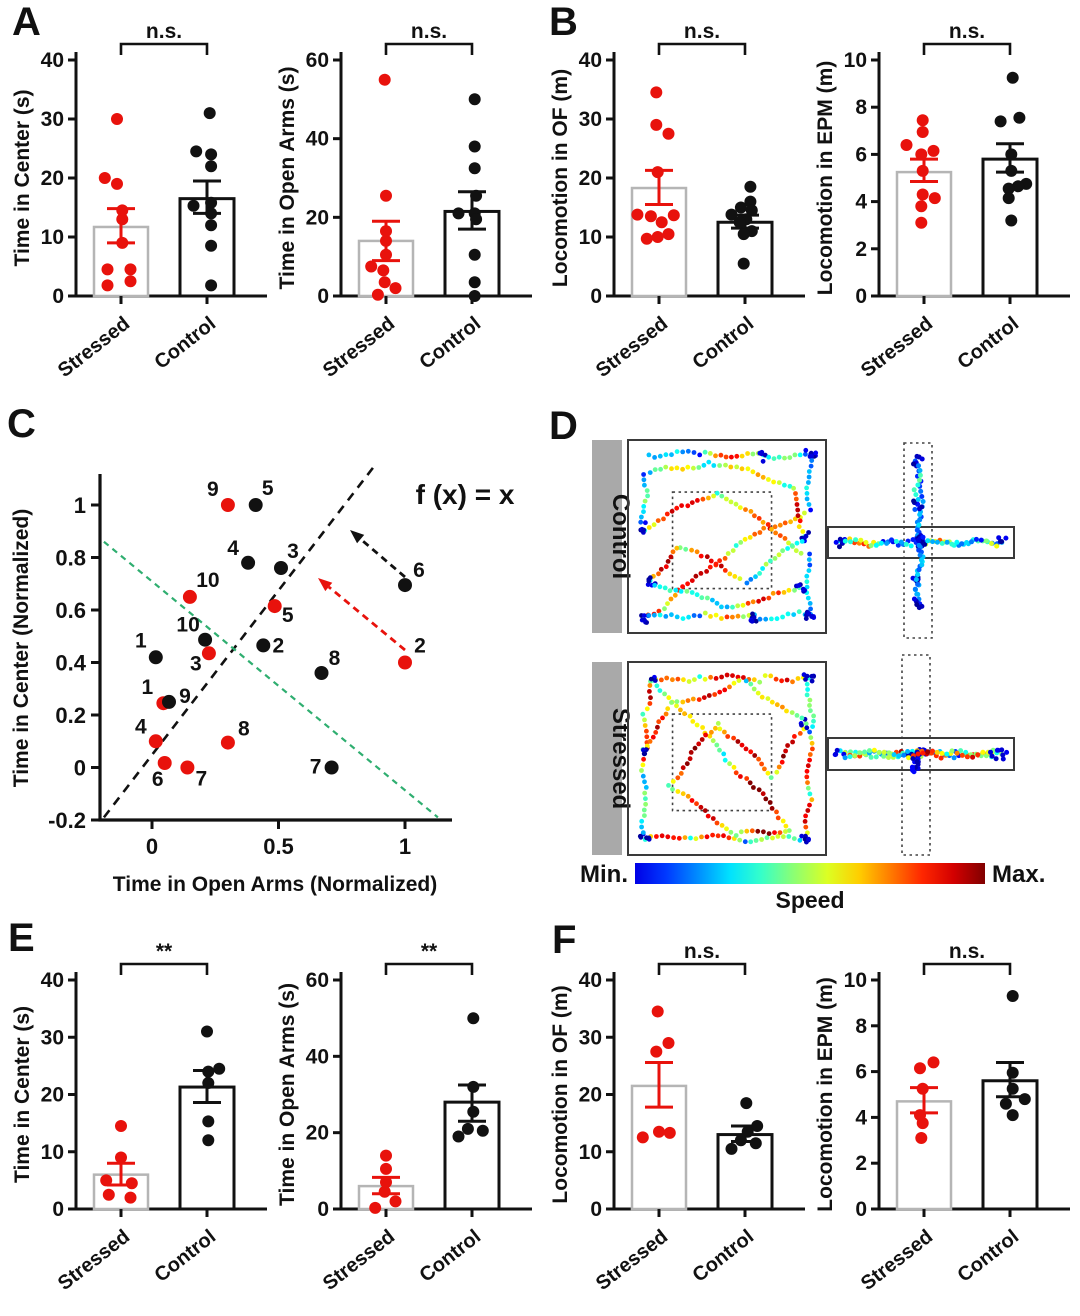 The image size is (1080, 1316). What do you see at coordinates (21, 648) in the screenshot?
I see `y-axis-label: Time in Center (Normalized)` at bounding box center [21, 648].